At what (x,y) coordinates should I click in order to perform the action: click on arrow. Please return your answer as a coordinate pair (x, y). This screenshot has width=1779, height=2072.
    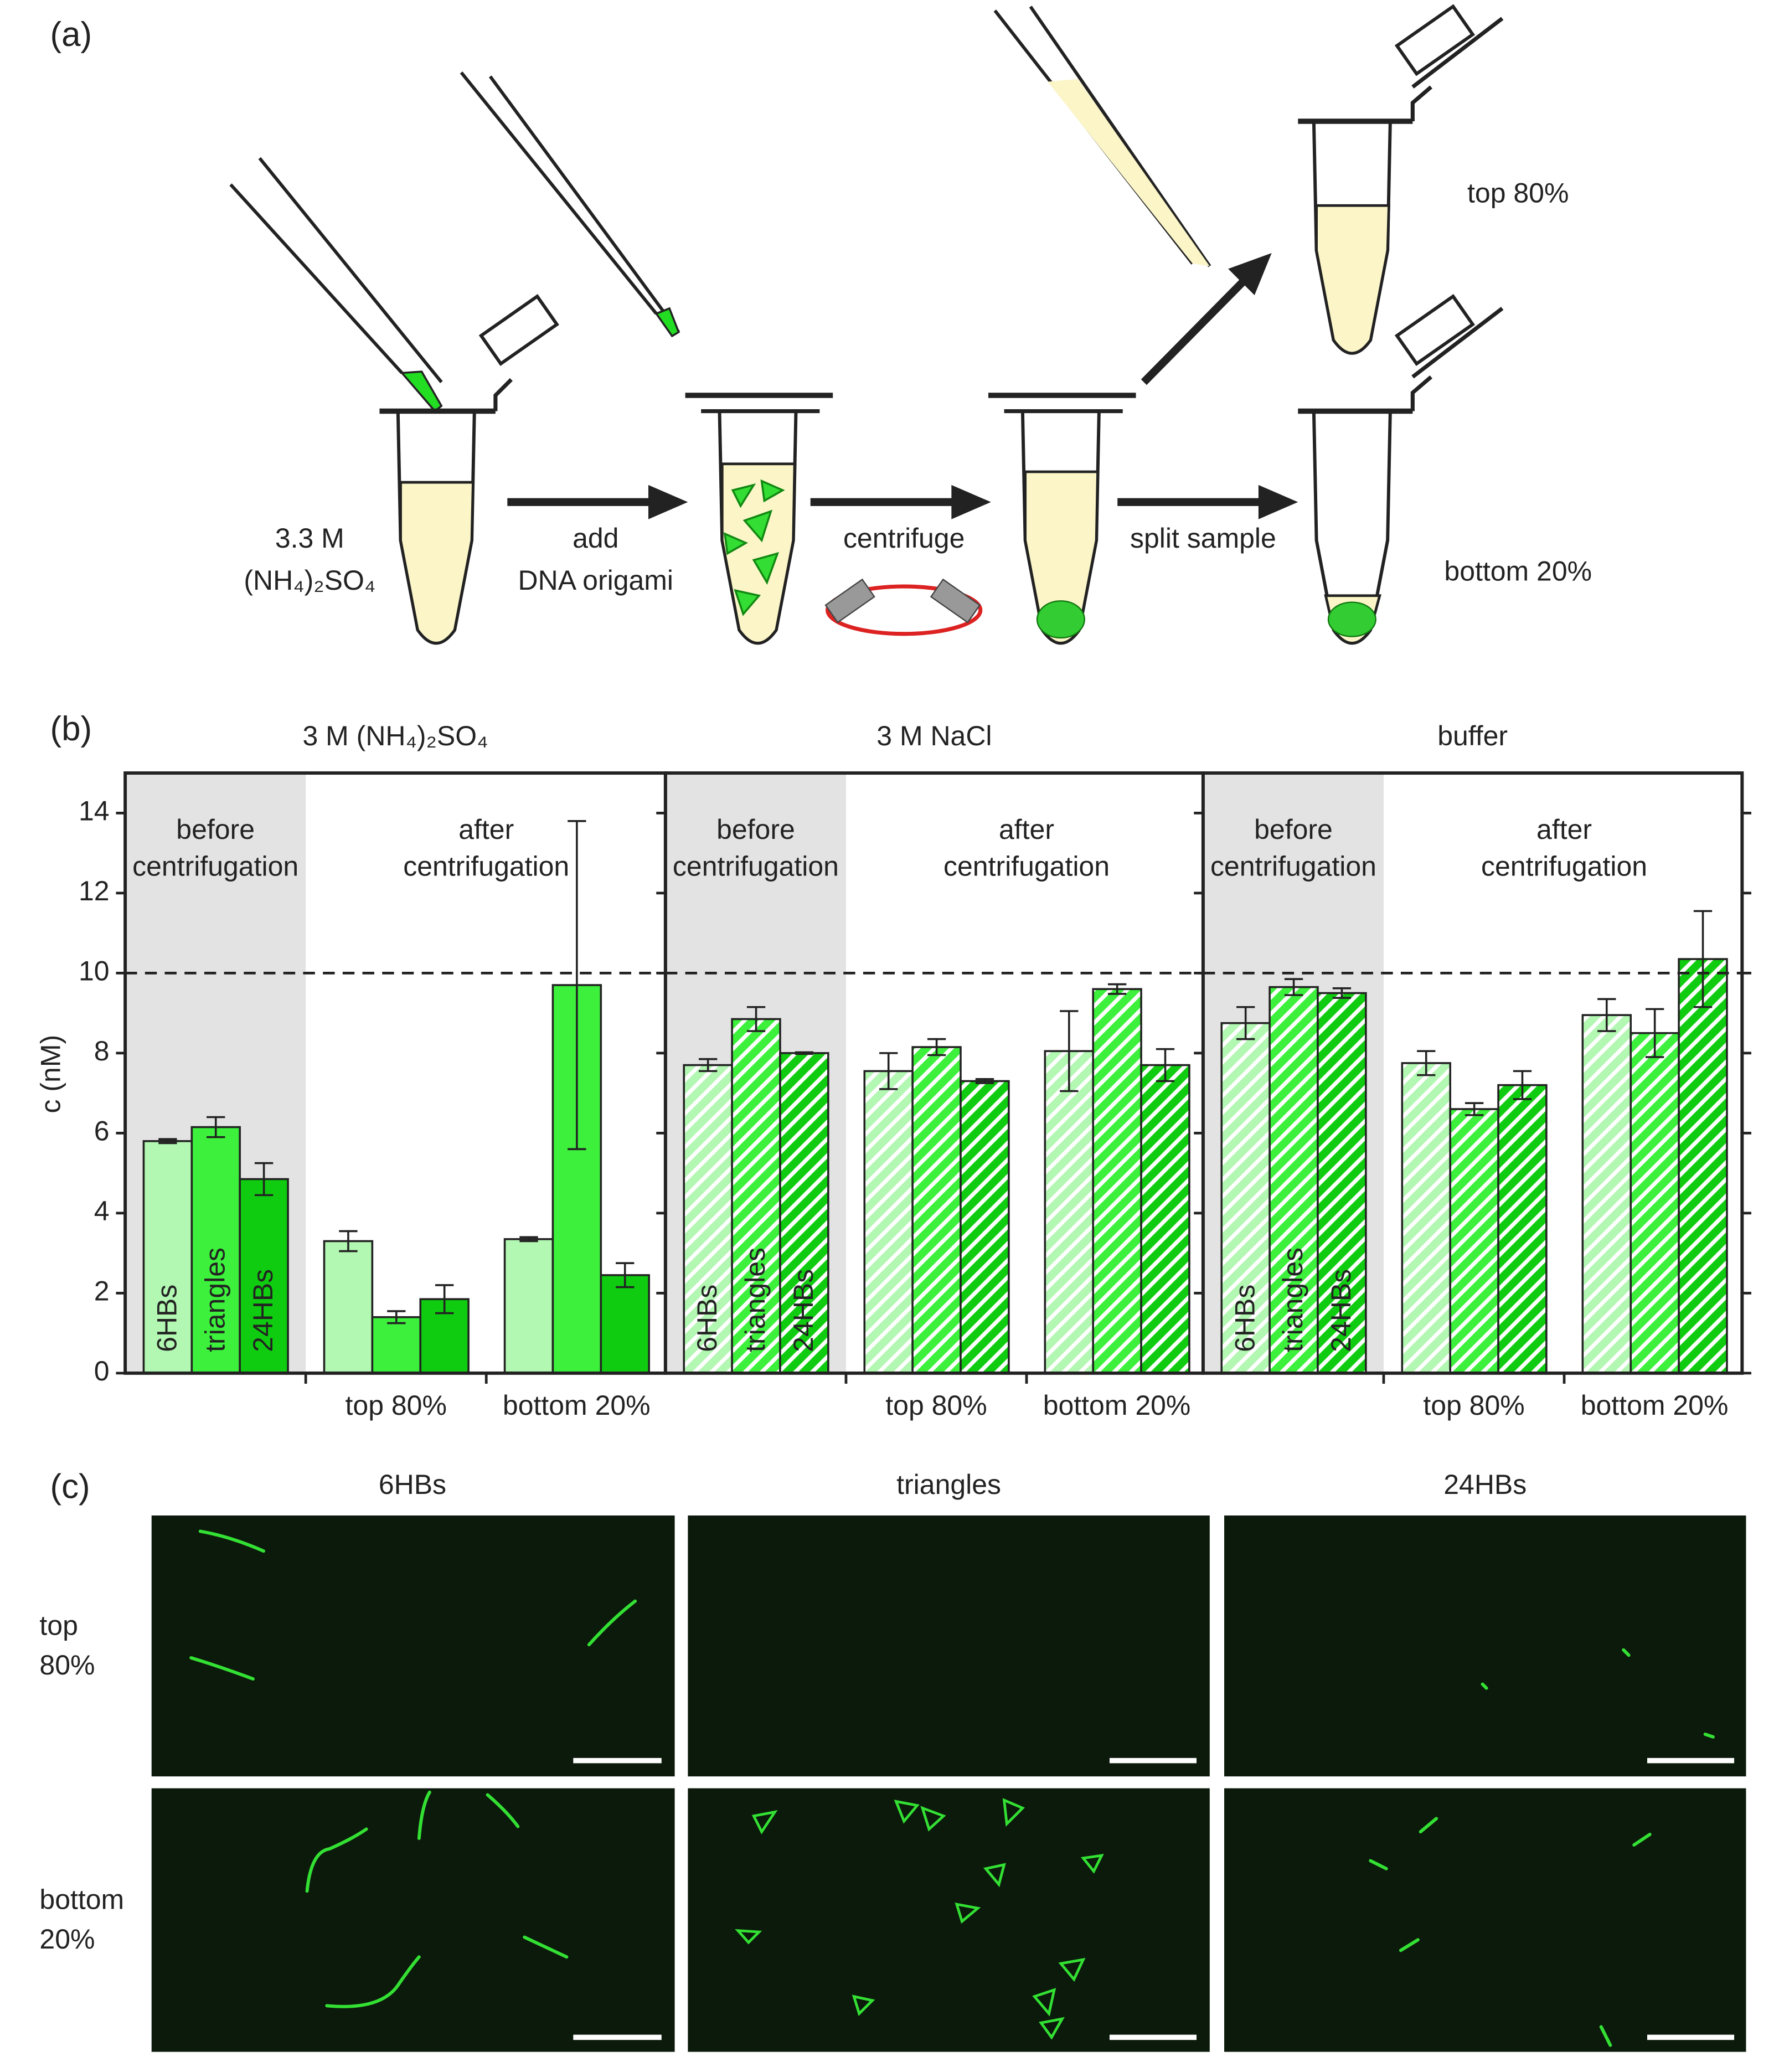
    Looking at the image, I should click on (1195, 330).